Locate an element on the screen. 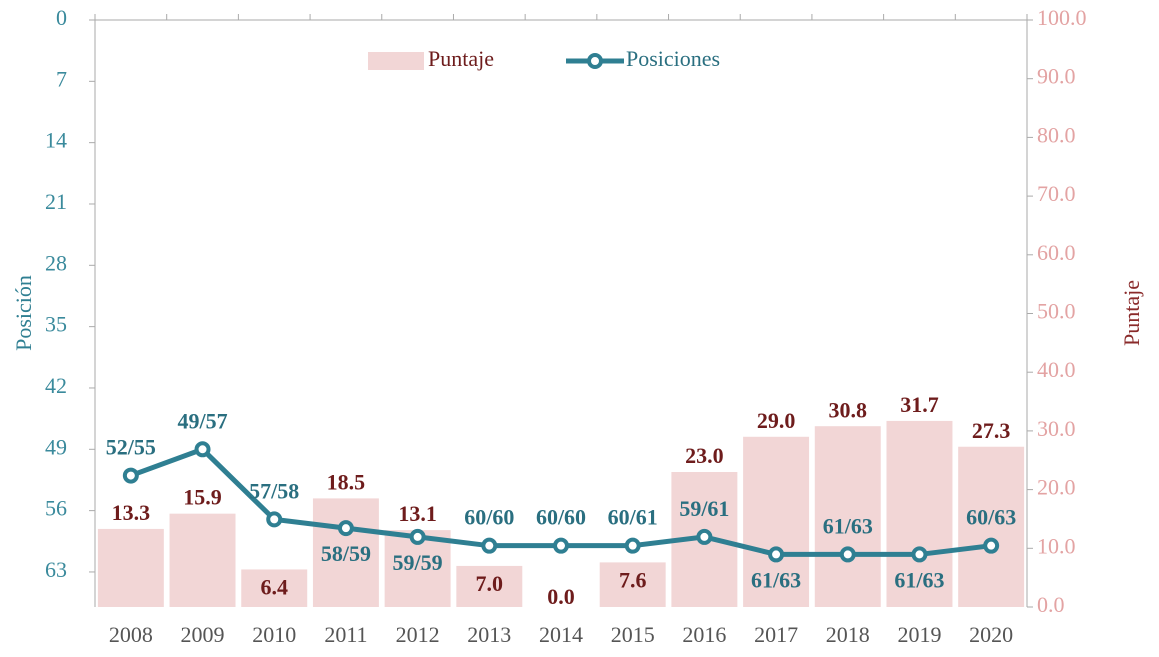 This screenshot has width=1159, height=657. x-tick-label: 2008 is located at coordinates (131, 634).